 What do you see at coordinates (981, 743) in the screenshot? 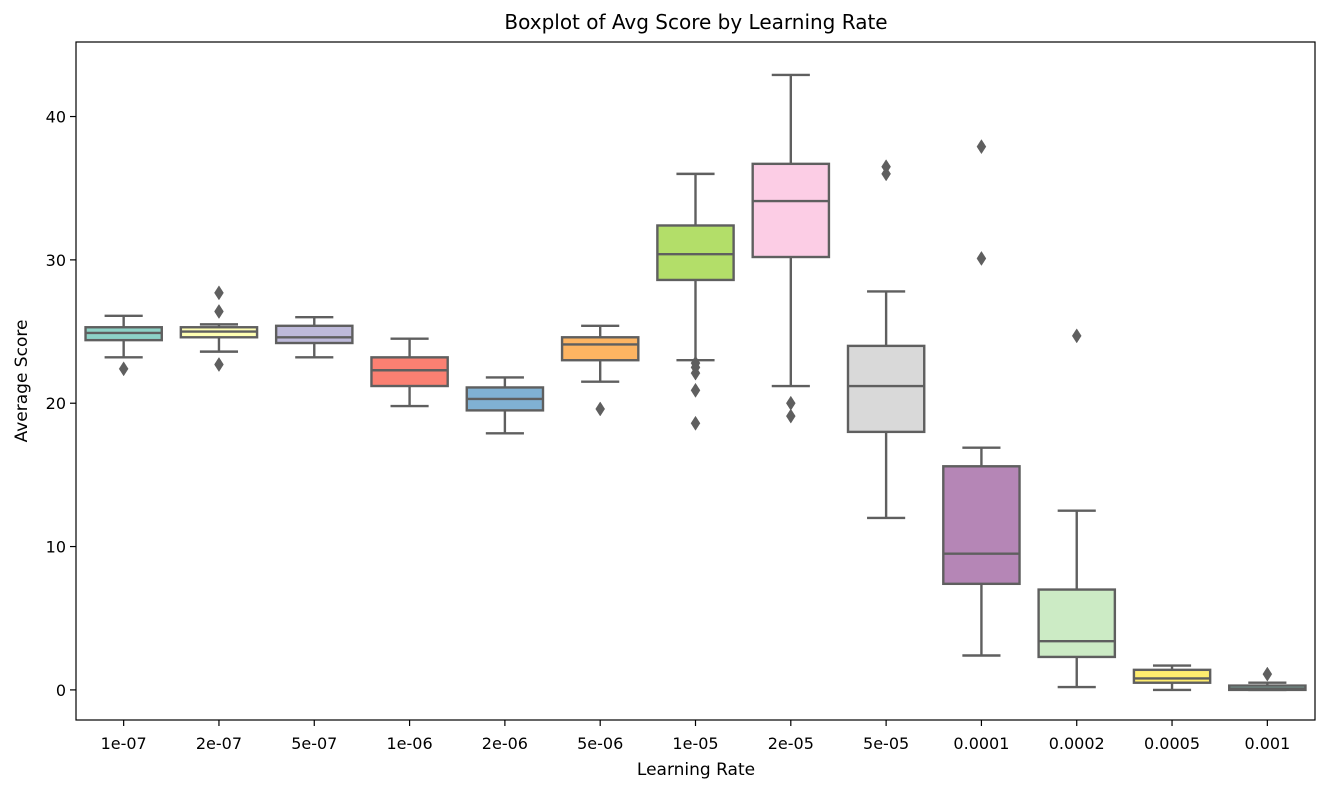
I see `x-tick-label: 0.0001` at bounding box center [981, 743].